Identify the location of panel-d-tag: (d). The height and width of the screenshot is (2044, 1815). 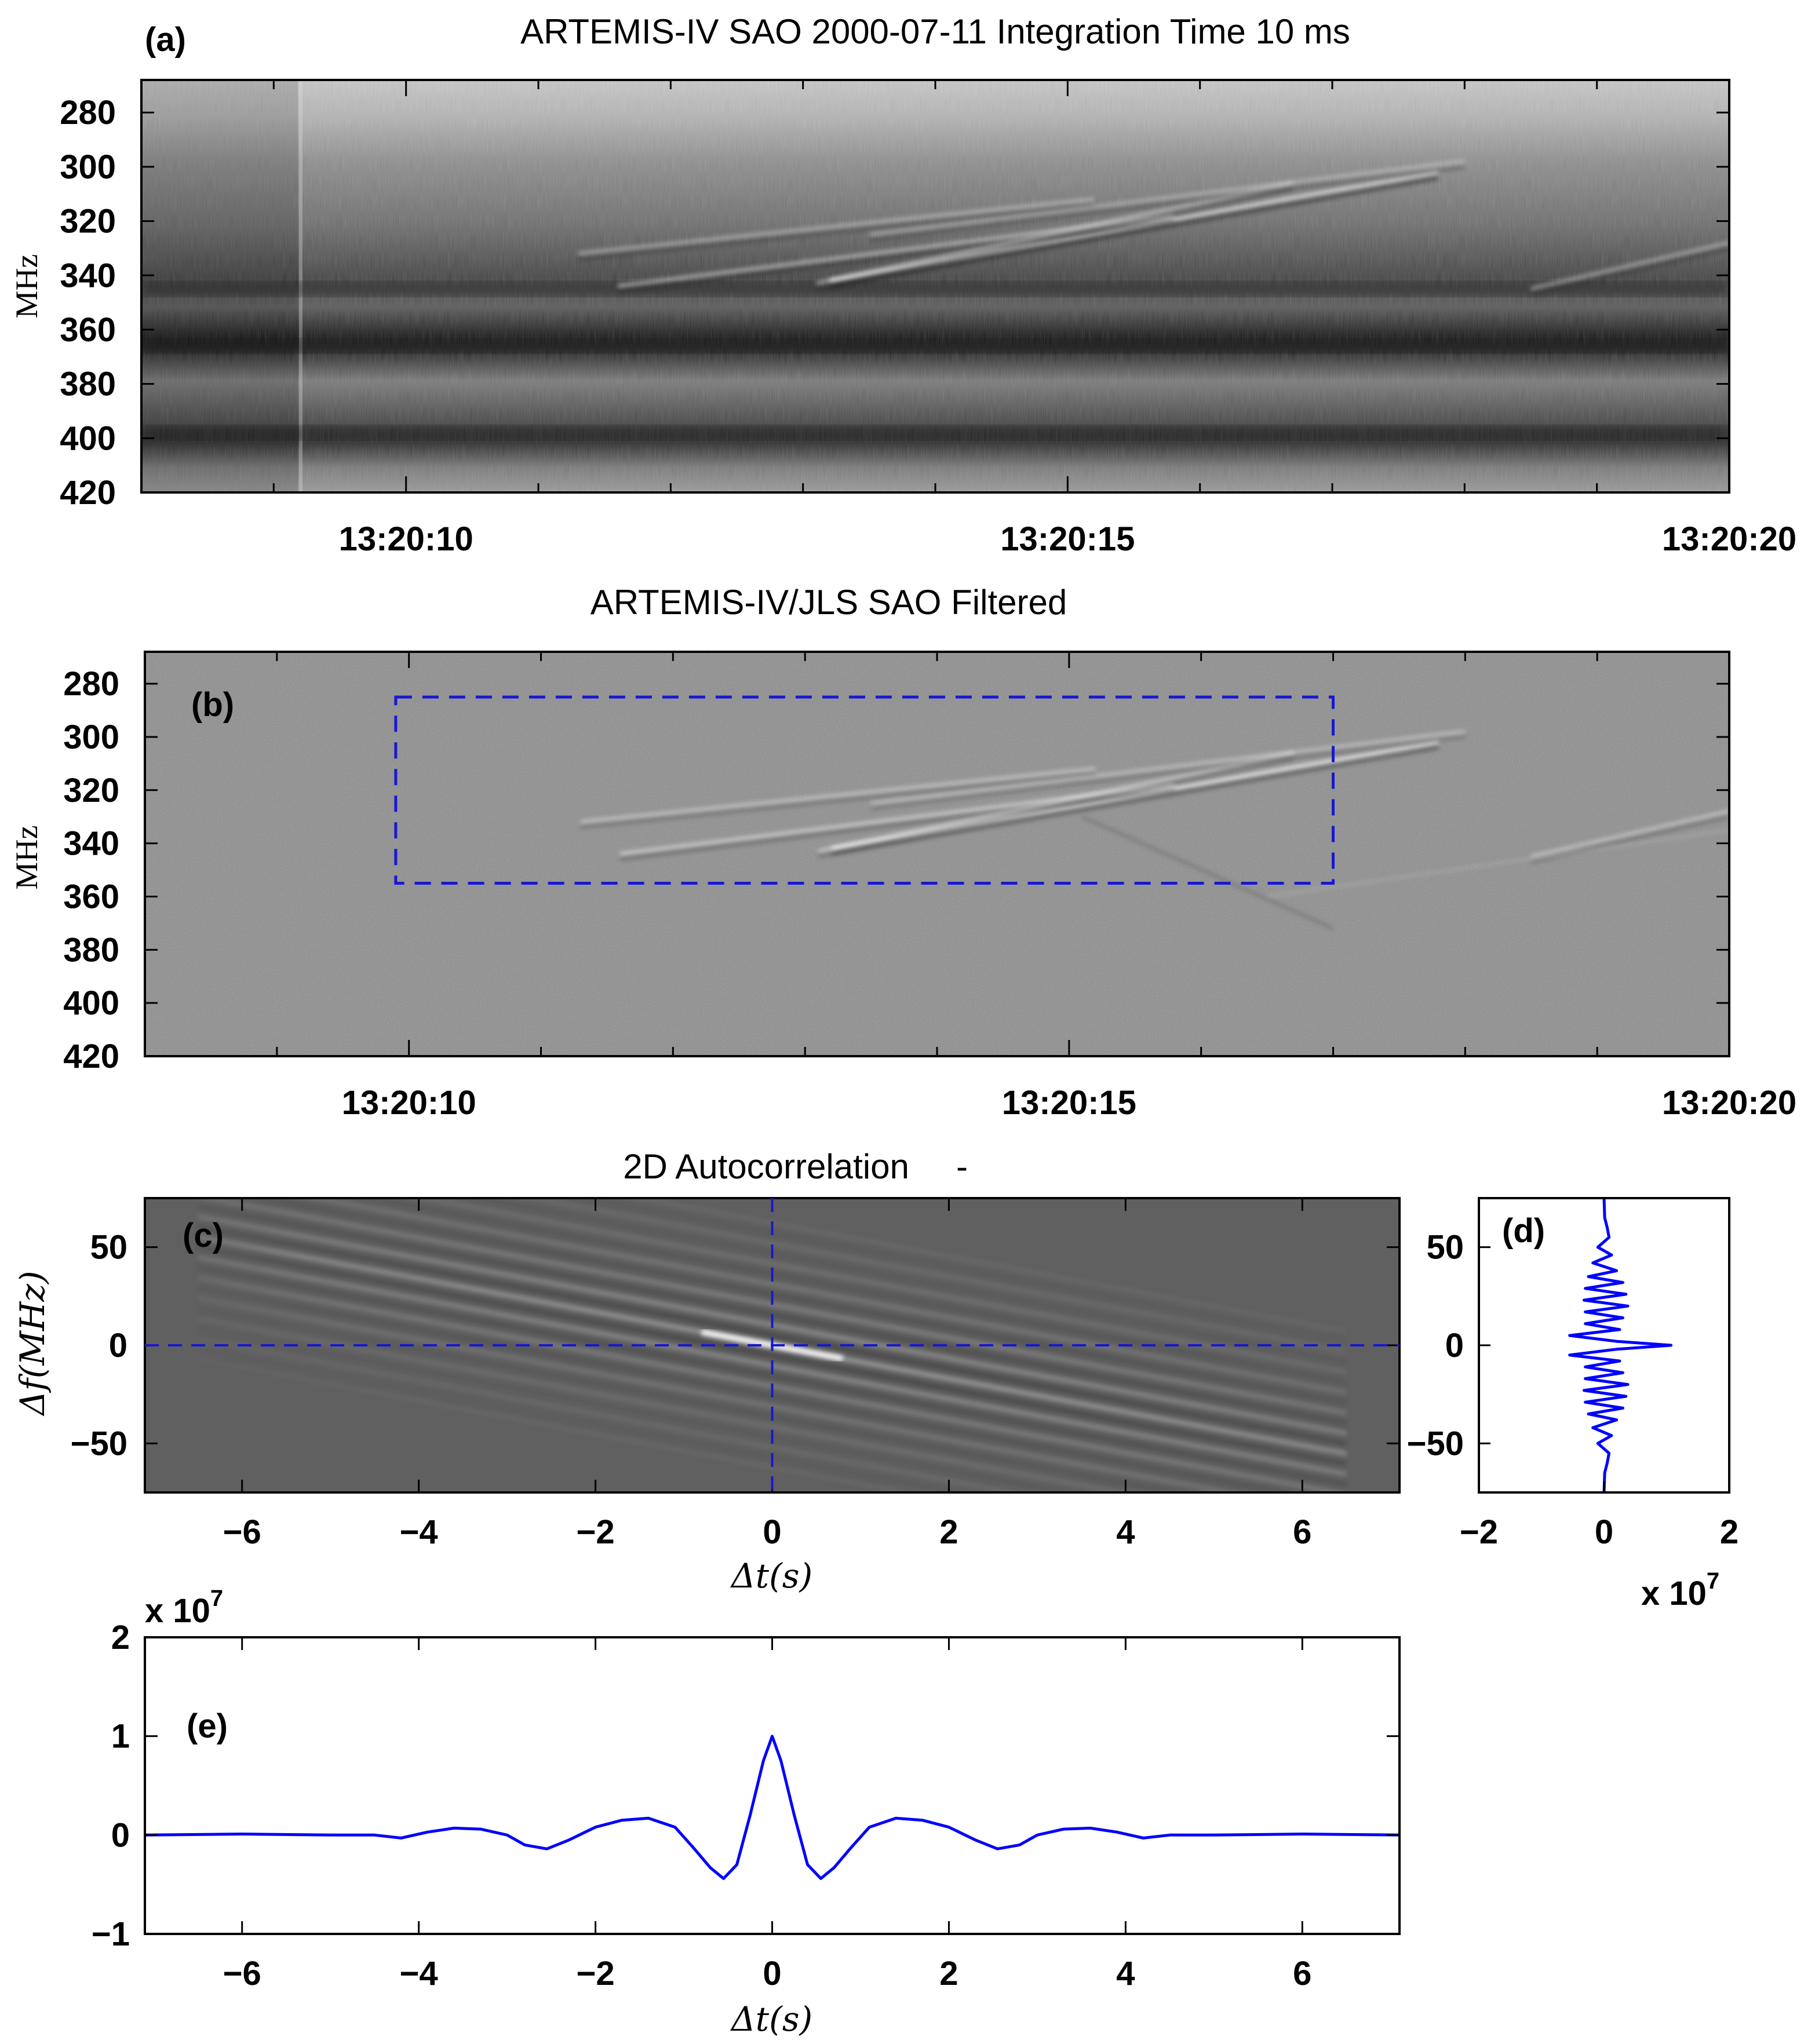
(1523, 1231).